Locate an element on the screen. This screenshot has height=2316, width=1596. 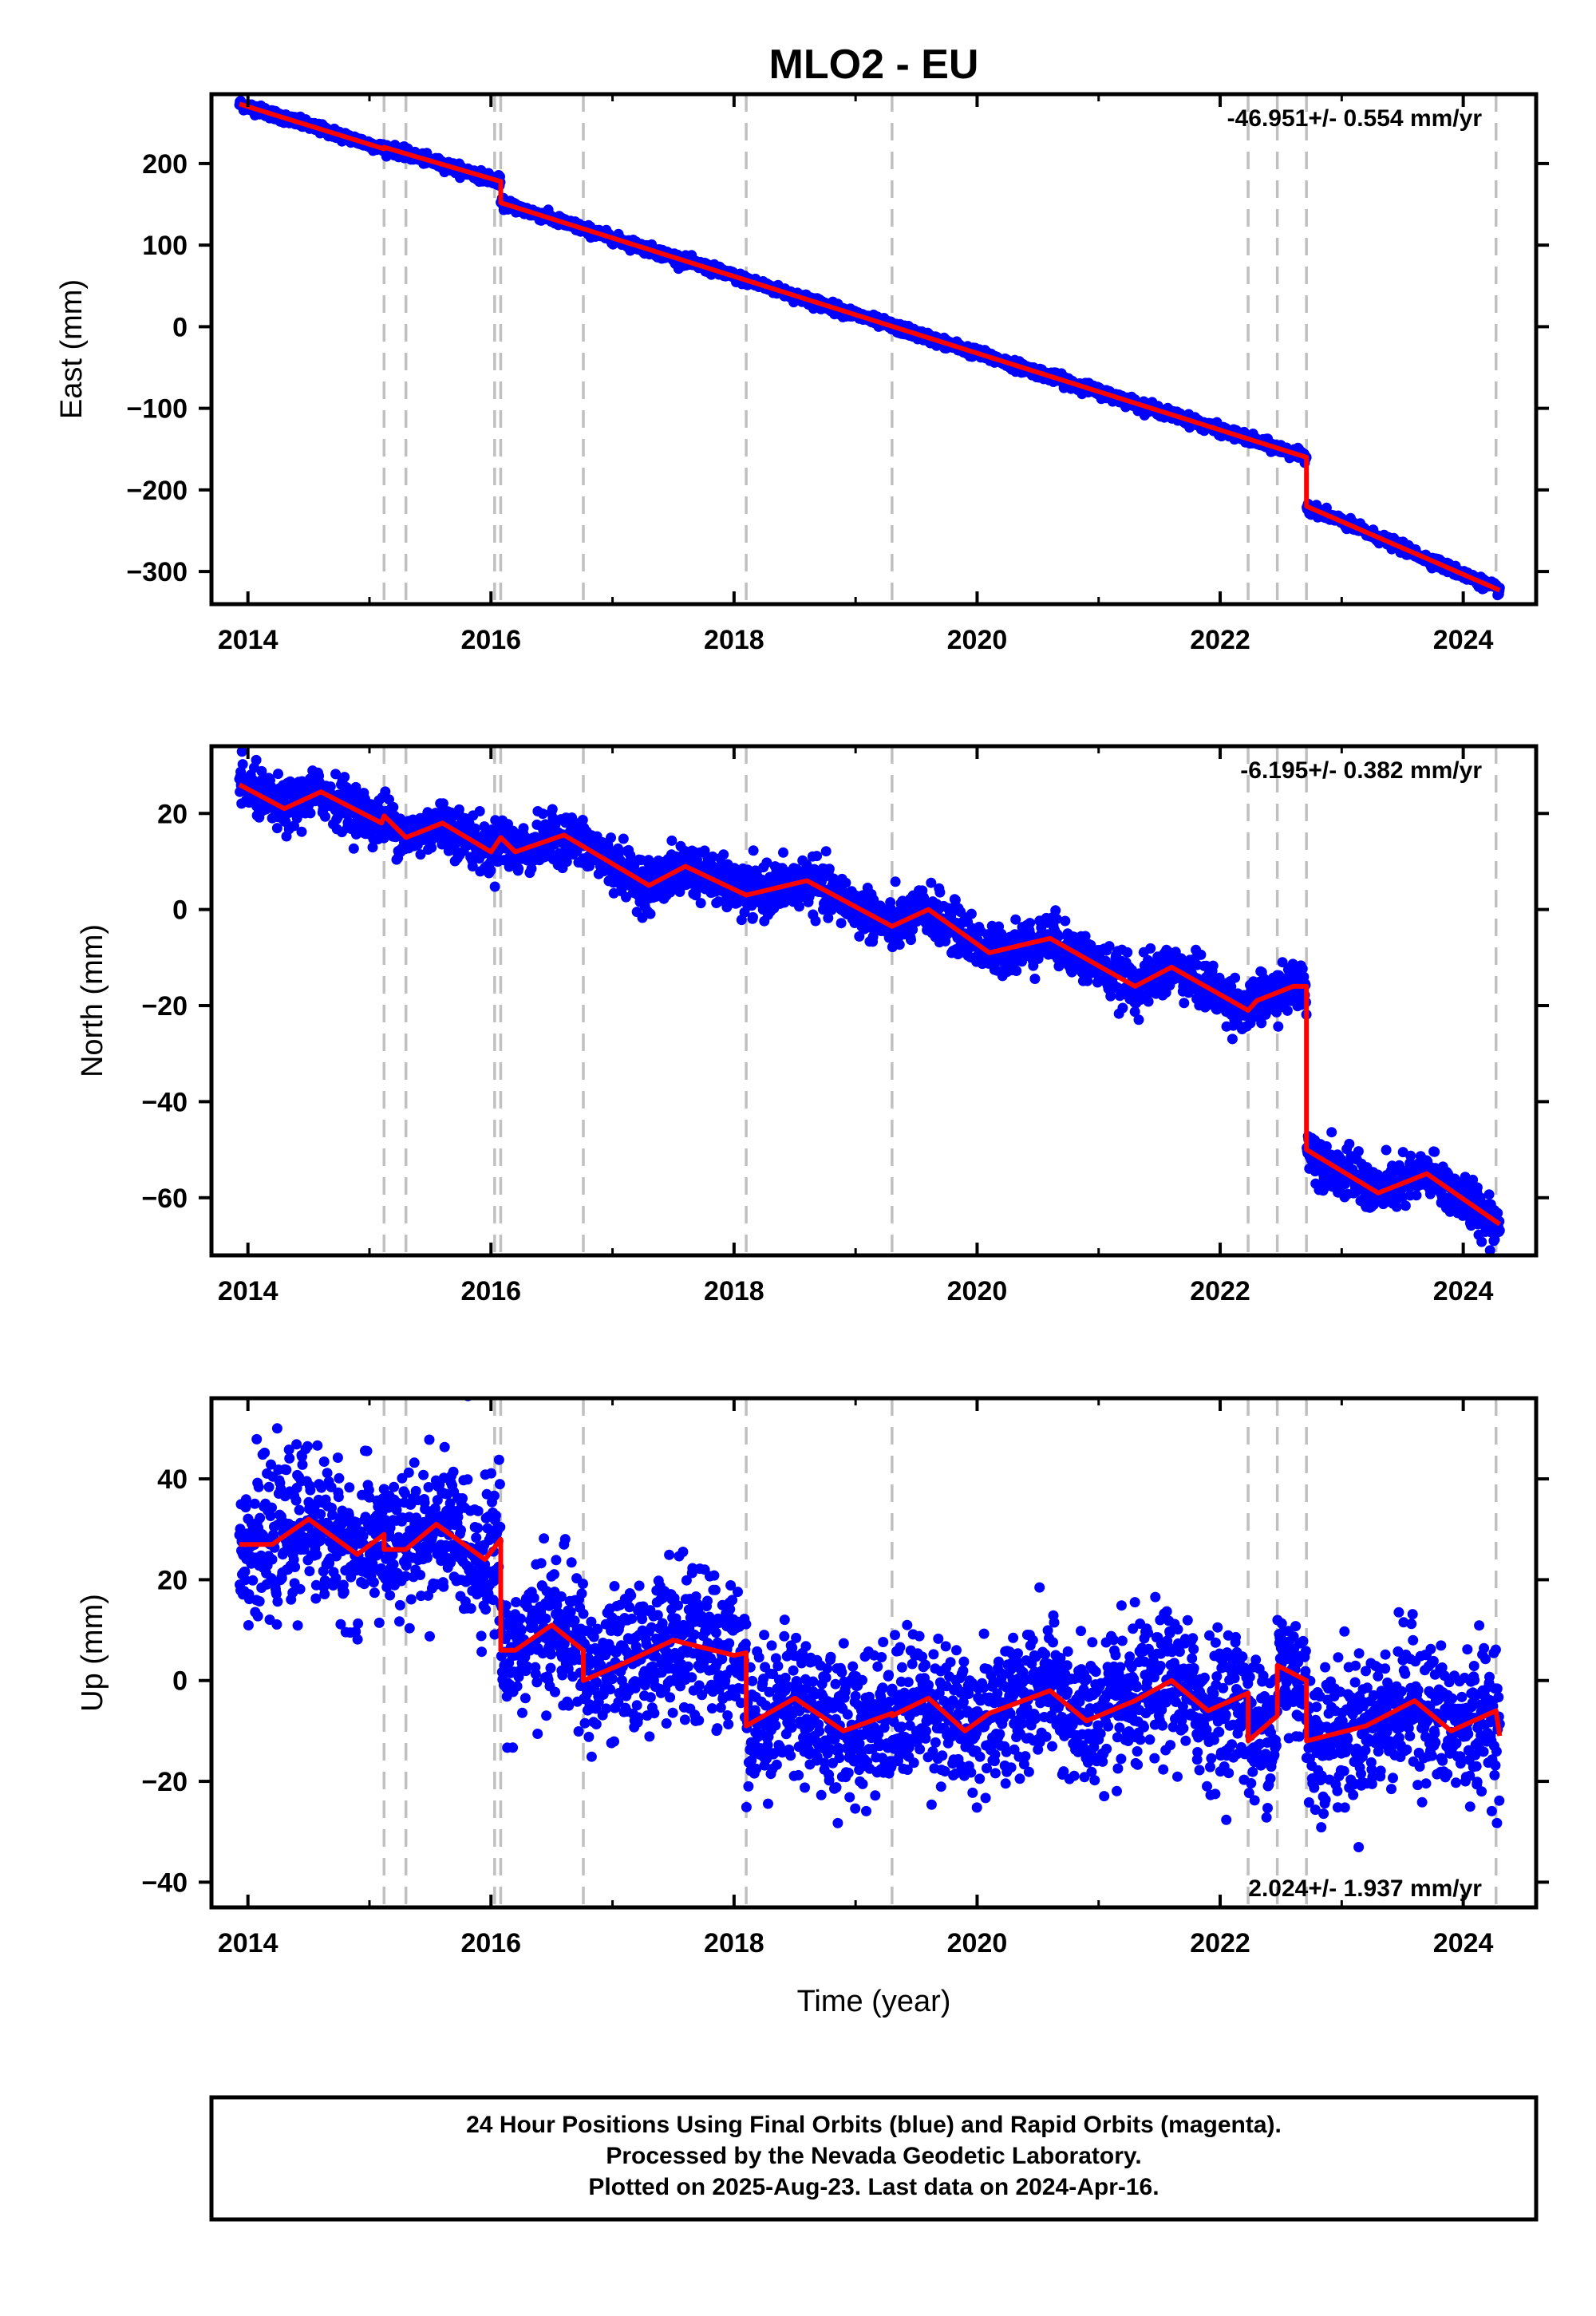
y-tick-label: 0 is located at coordinates (180, 327).